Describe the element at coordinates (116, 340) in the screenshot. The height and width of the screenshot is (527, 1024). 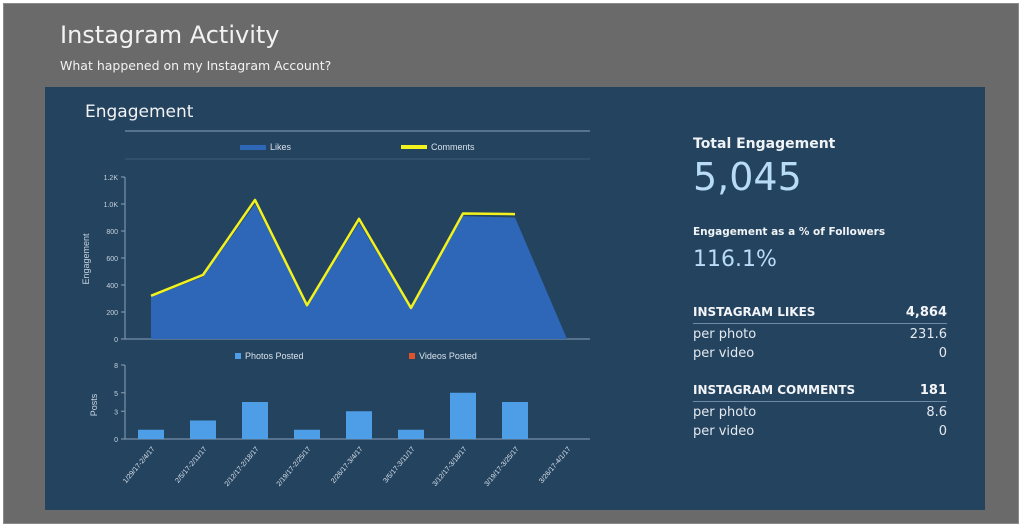
I see `engagement-y-tick-label: 0` at that location.